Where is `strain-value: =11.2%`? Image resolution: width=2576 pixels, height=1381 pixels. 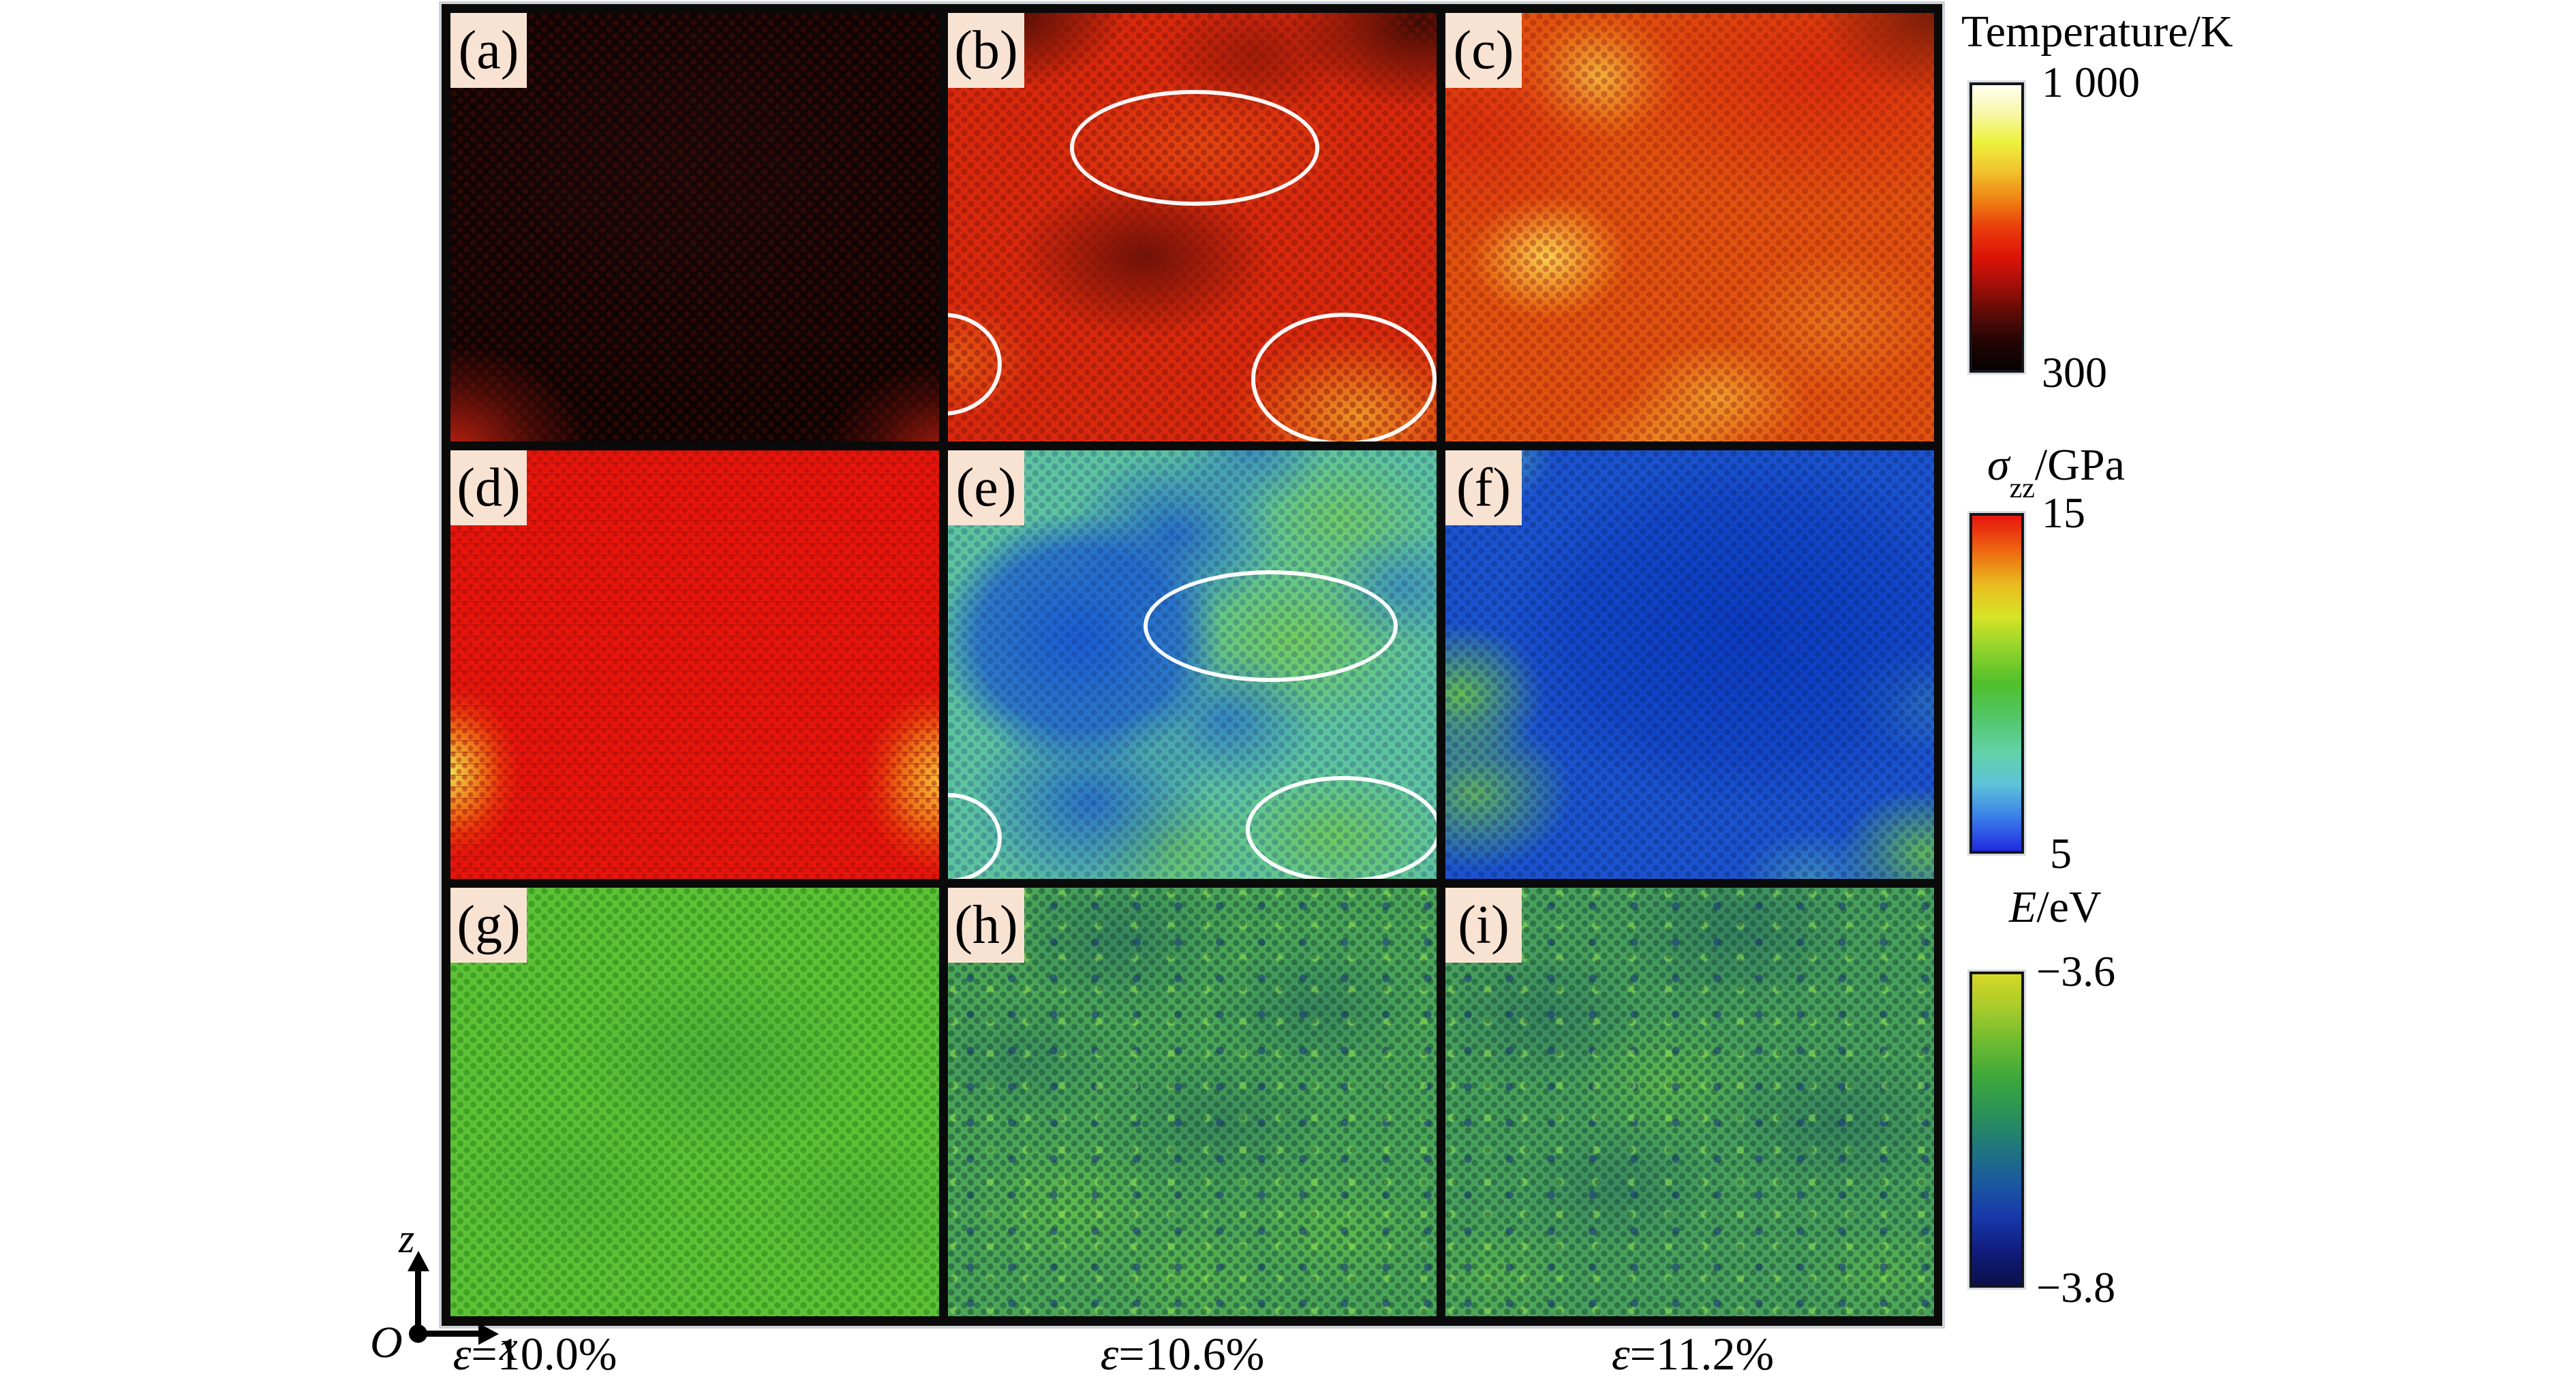 strain-value: =11.2% is located at coordinates (1702, 1354).